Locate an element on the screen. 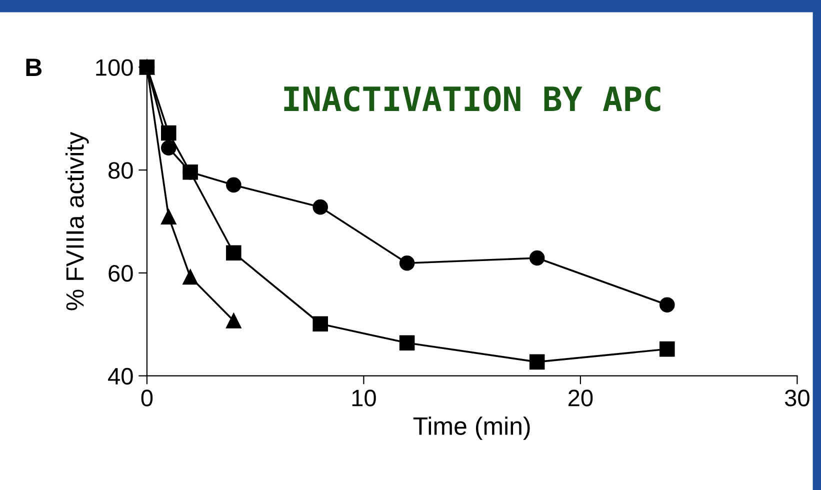 This screenshot has height=490, width=821. y-axis-title: % FVIIIa activity is located at coordinates (77, 221).